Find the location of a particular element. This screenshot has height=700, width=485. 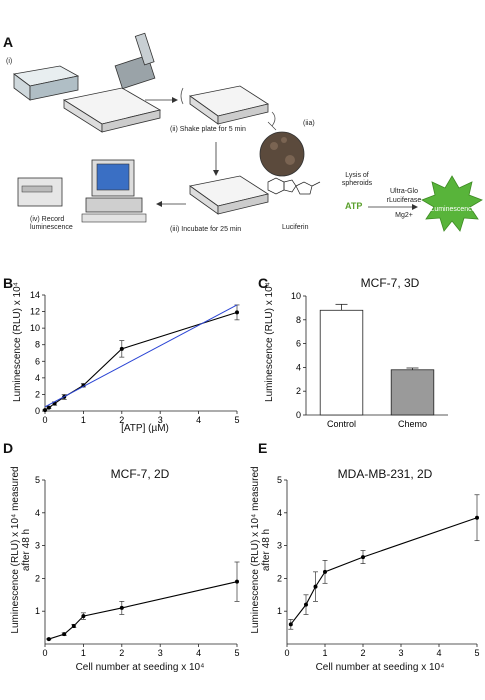

chart-b-xtick-label: 5 is located at coordinates (236, 420).